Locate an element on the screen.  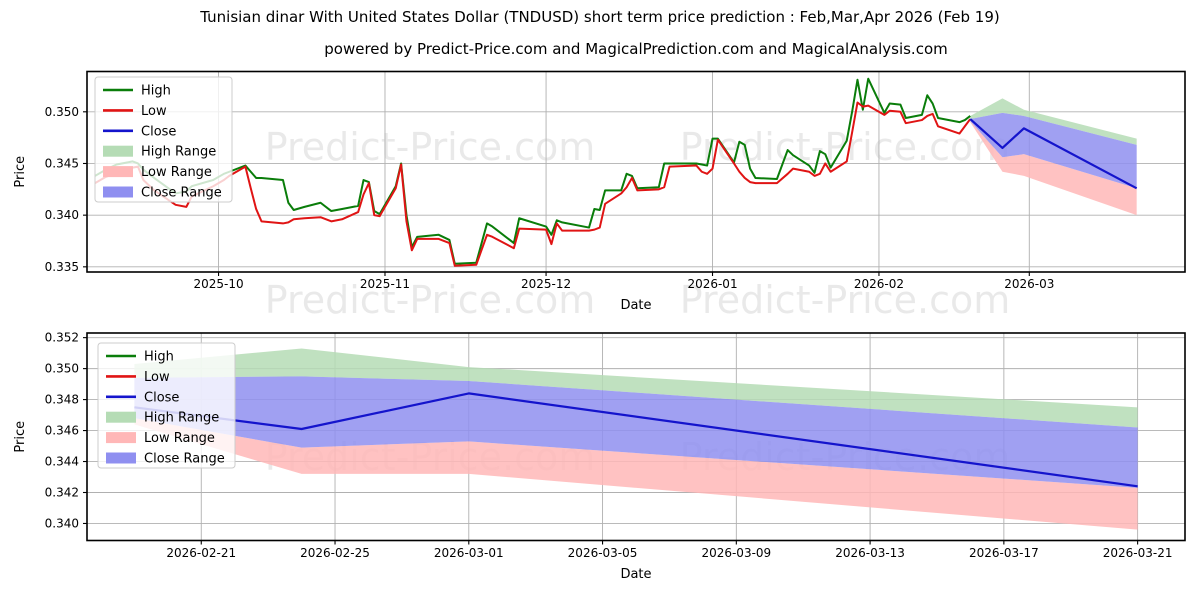
x-tick-label: 2026-03 is located at coordinates (1029, 284).